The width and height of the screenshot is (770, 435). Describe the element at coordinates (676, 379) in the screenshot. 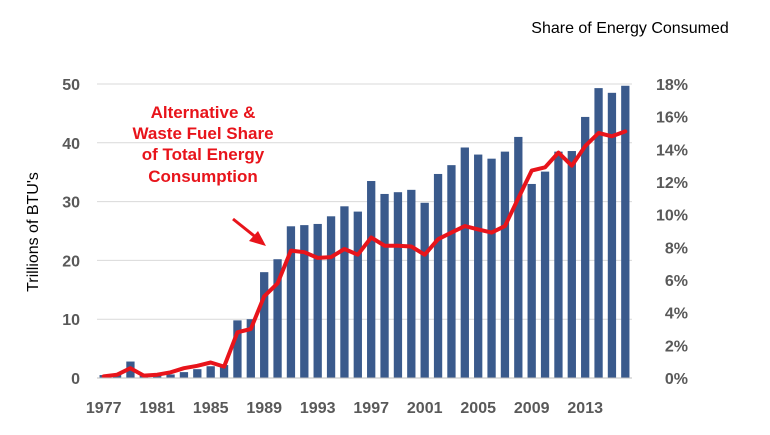

I see `right-tick-label: 0%` at that location.